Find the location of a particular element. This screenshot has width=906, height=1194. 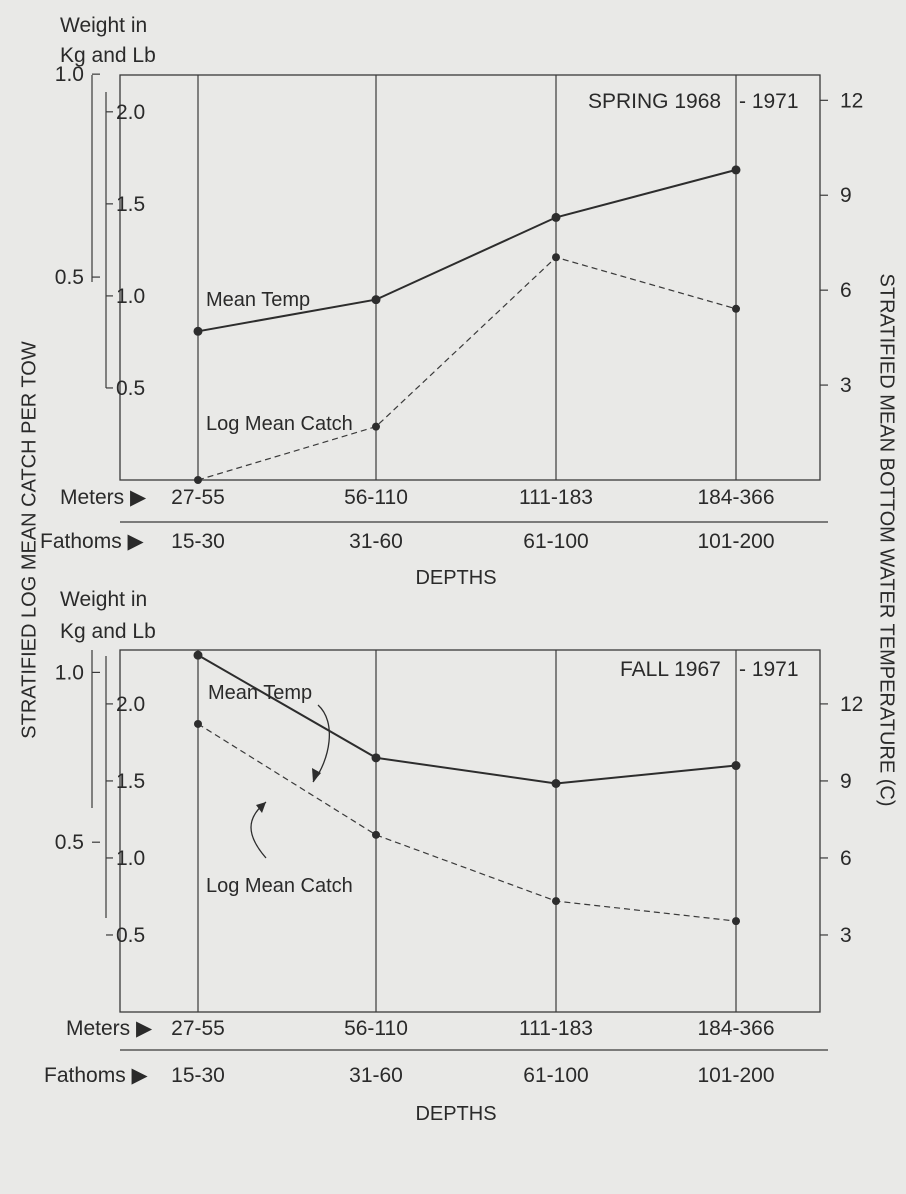

spring-fathoms-tick-label-0: 15-30 is located at coordinates (198, 541).